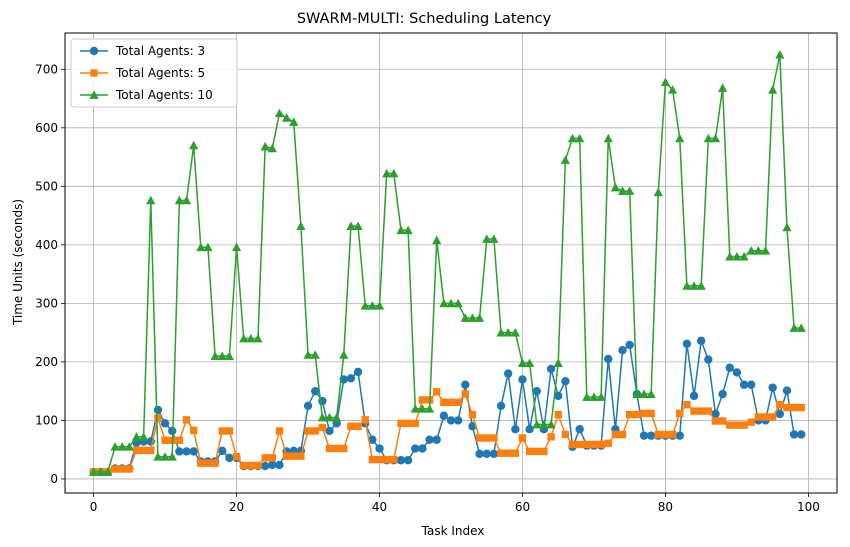 The width and height of the screenshot is (850, 547). What do you see at coordinates (665, 507) in the screenshot?
I see `x-tick-label: 80` at bounding box center [665, 507].